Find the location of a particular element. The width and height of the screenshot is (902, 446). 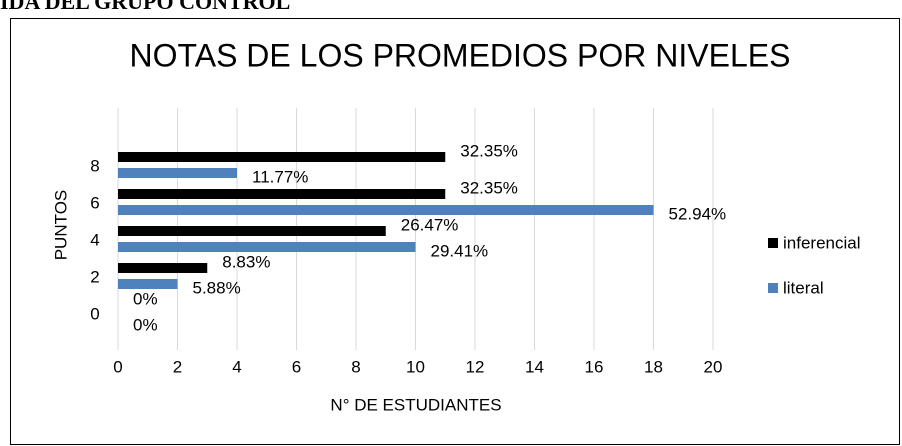

data-label: 5.88% is located at coordinates (217, 287).